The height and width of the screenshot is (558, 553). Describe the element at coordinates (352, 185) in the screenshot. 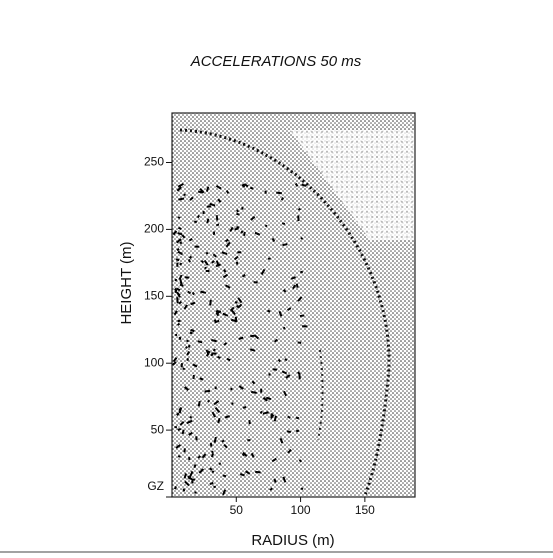

I see `field-light-region` at that location.